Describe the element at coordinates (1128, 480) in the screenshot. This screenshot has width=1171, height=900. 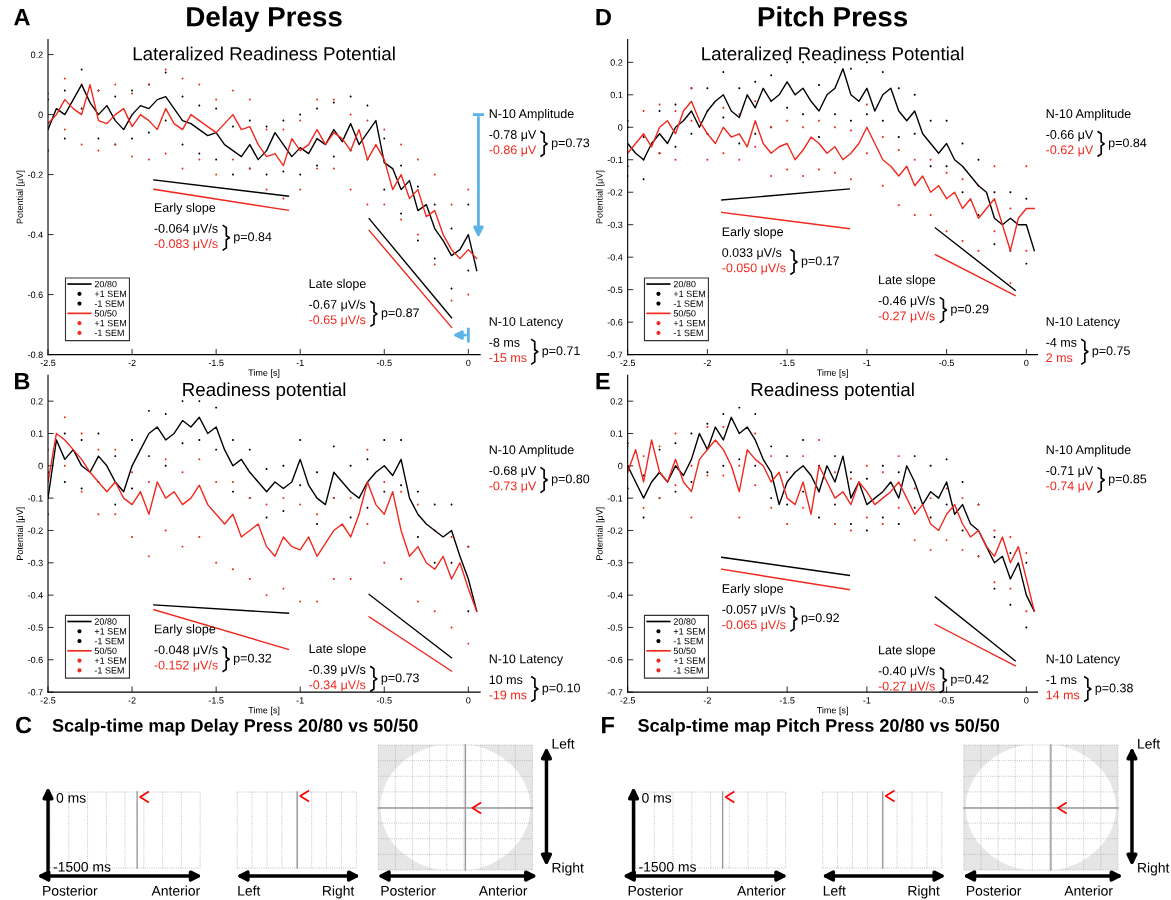
I see `text: p=0.85` at that location.